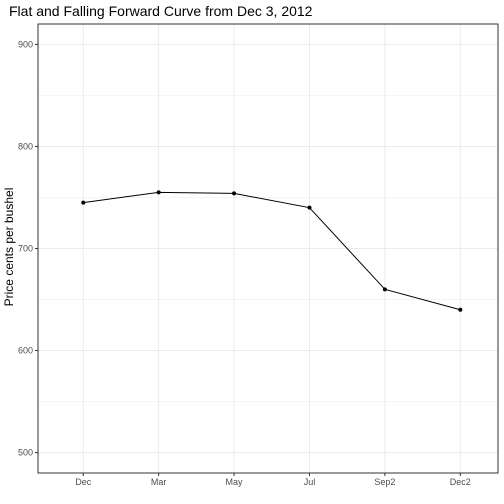  What do you see at coordinates (25, 351) in the screenshot?
I see `y-tick-label: 600` at bounding box center [25, 351].